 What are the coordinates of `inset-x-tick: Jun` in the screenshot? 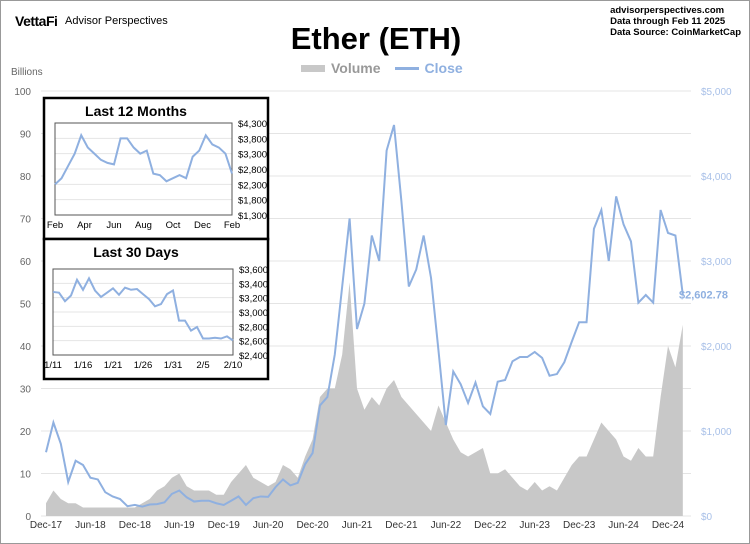 It's located at (113, 225).